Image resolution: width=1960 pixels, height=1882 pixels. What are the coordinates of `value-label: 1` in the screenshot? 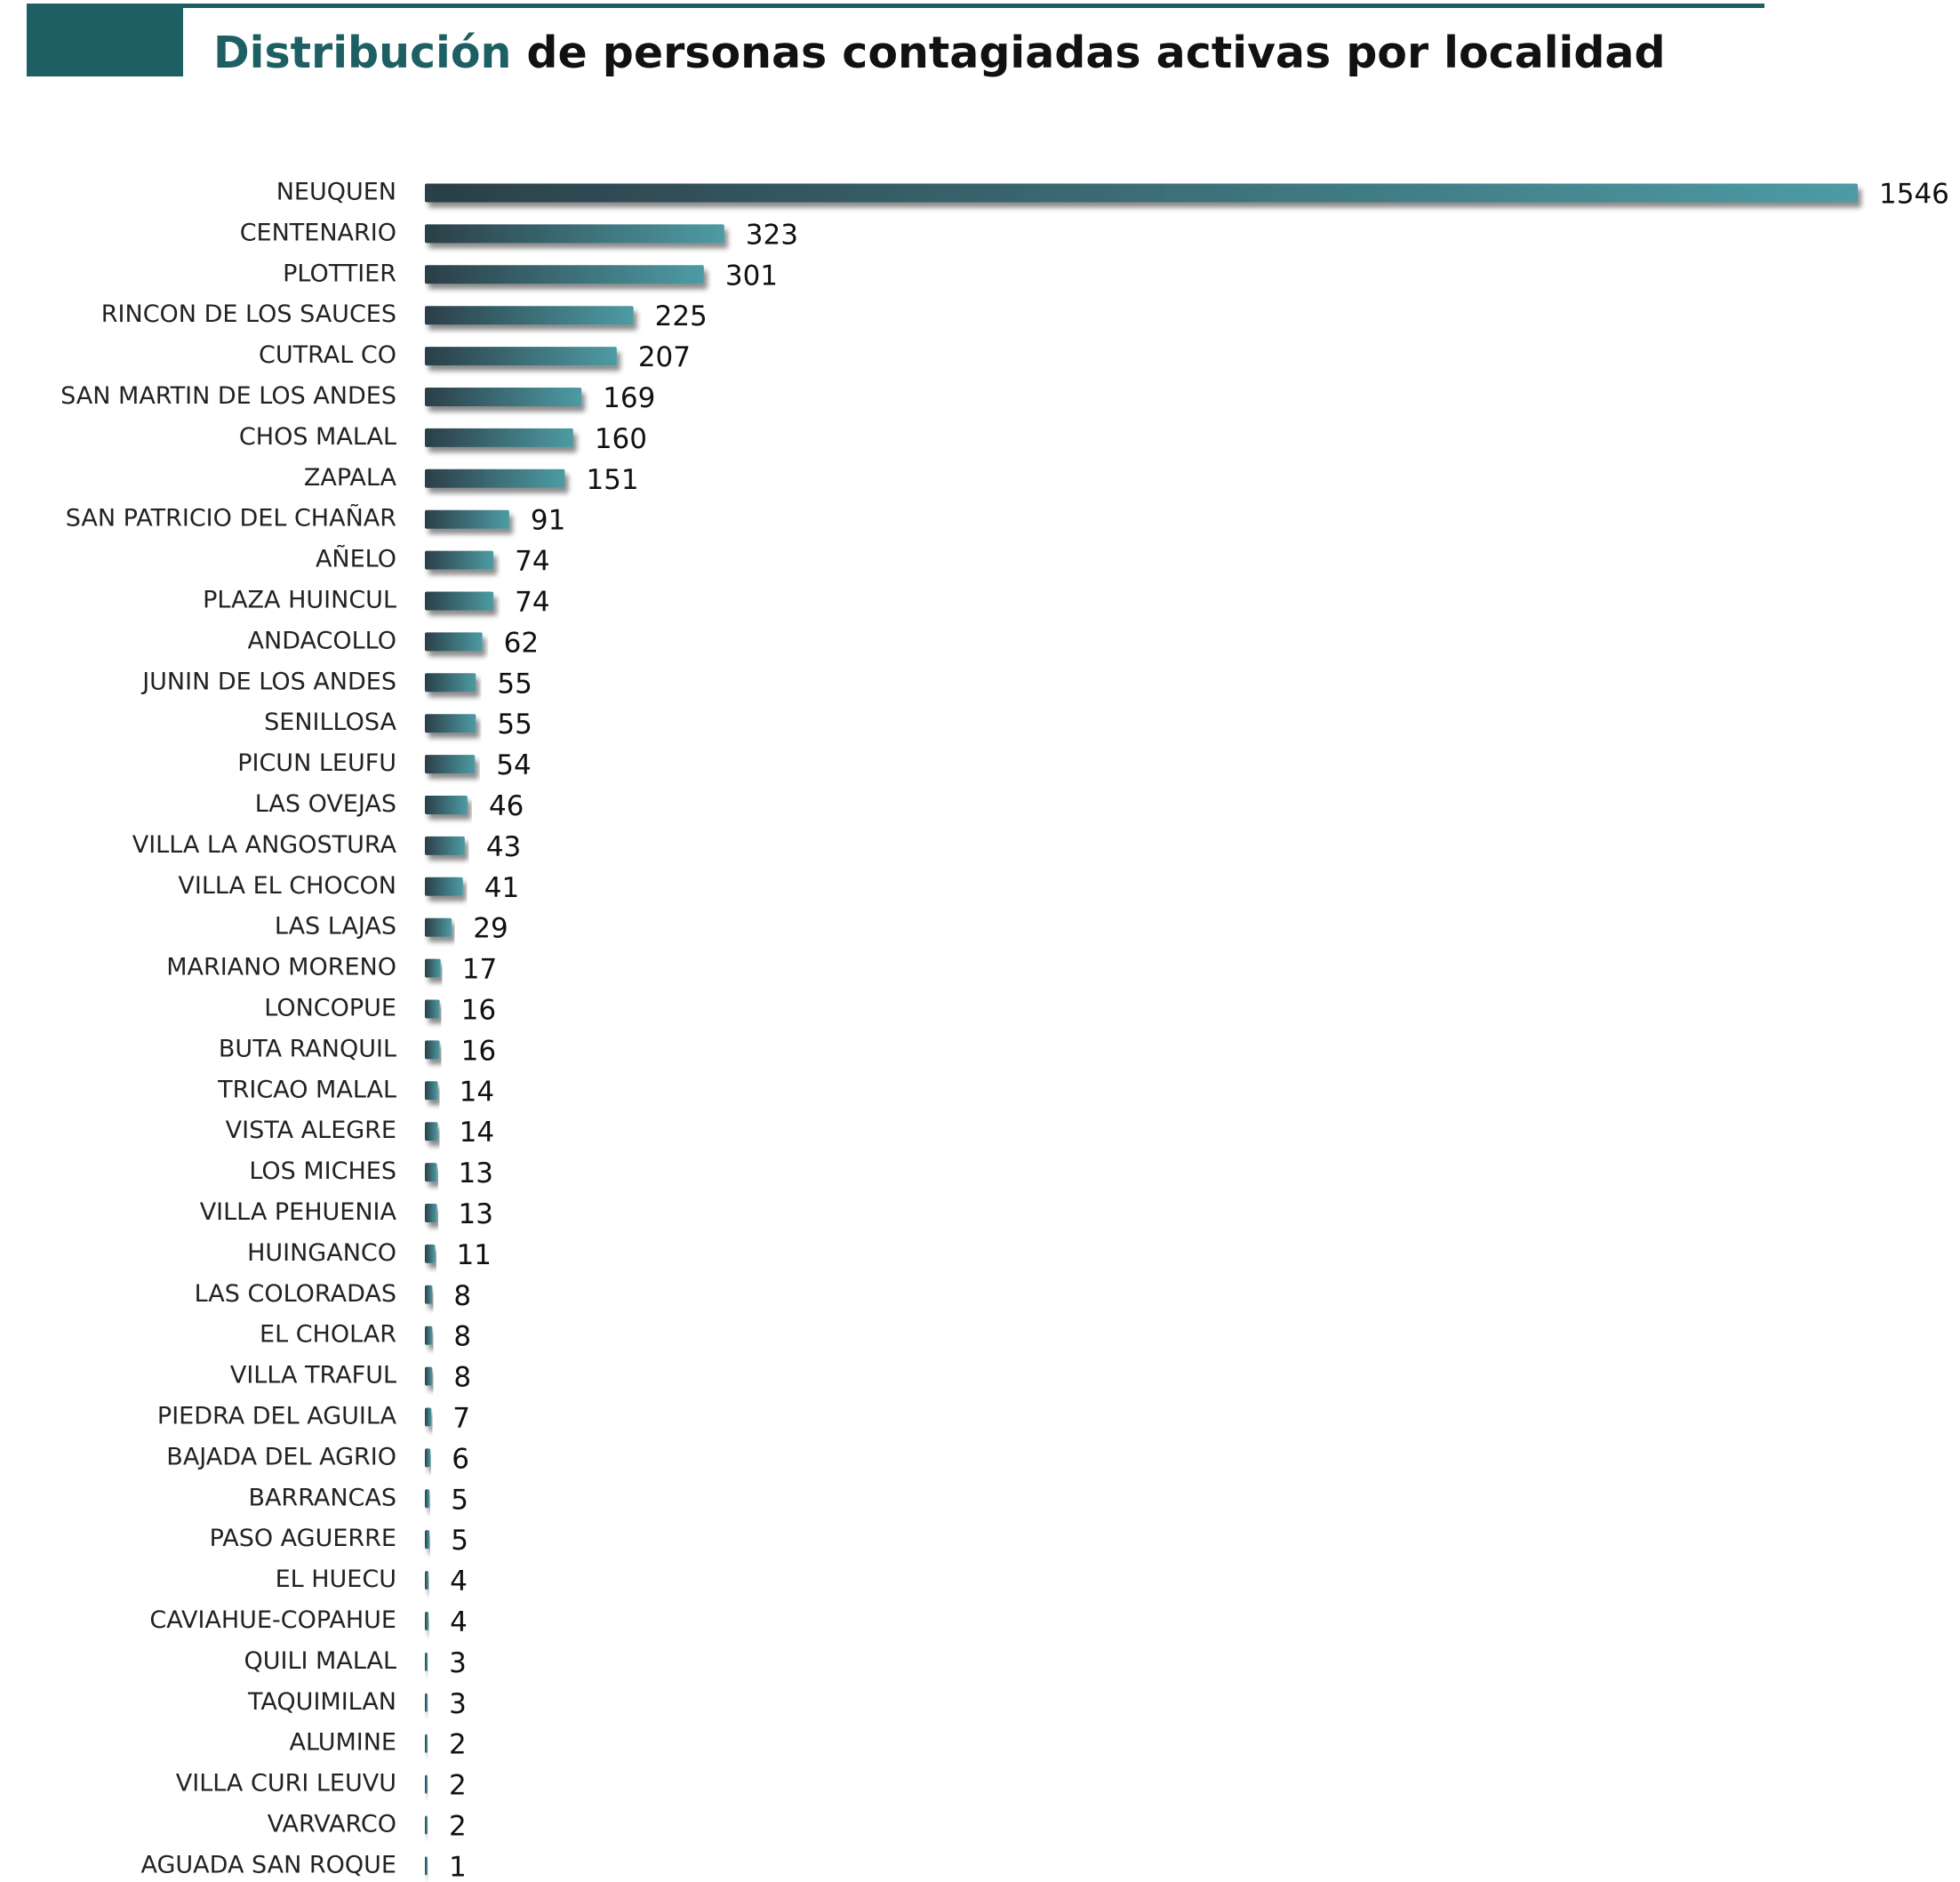 It's located at (458, 1866).